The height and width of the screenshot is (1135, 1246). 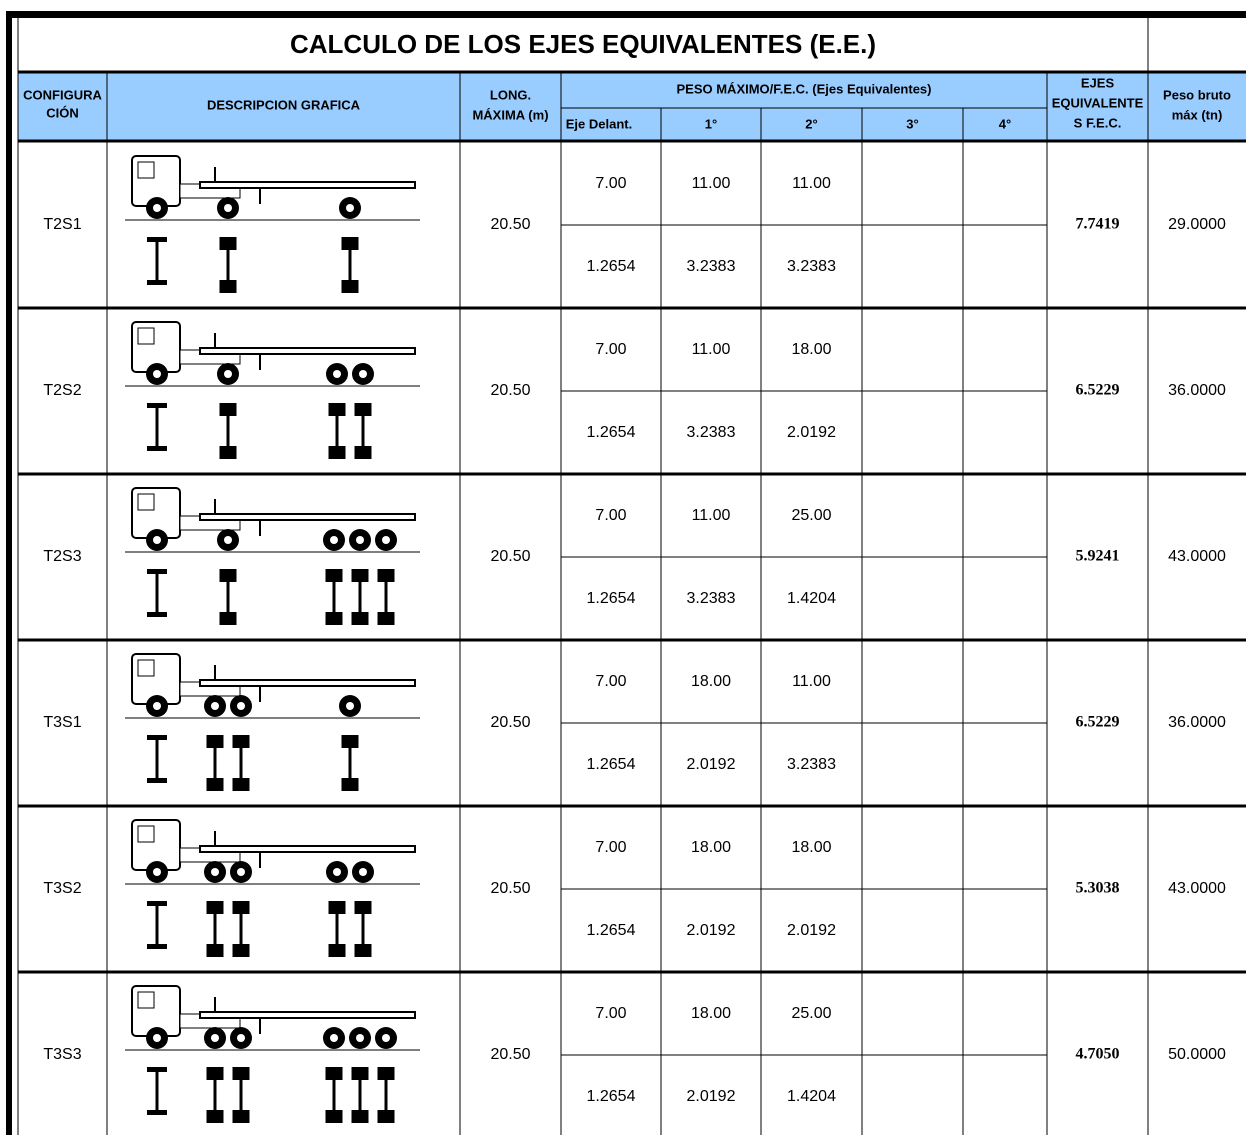 I want to click on ee-cell: 6.5229, so click(x=1098, y=390).